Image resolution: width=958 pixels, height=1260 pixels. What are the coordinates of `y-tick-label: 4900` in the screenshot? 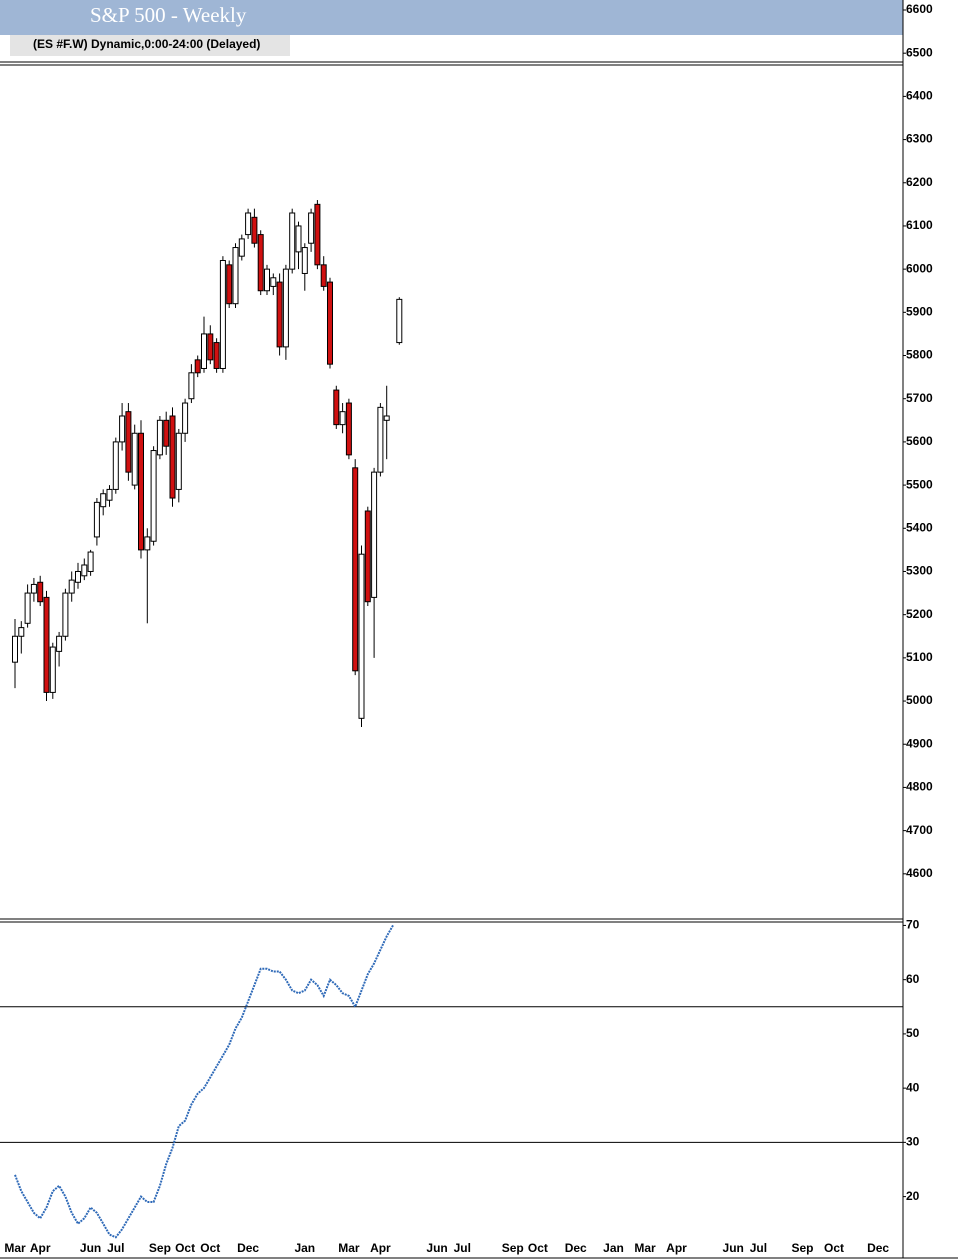 It's located at (919, 743).